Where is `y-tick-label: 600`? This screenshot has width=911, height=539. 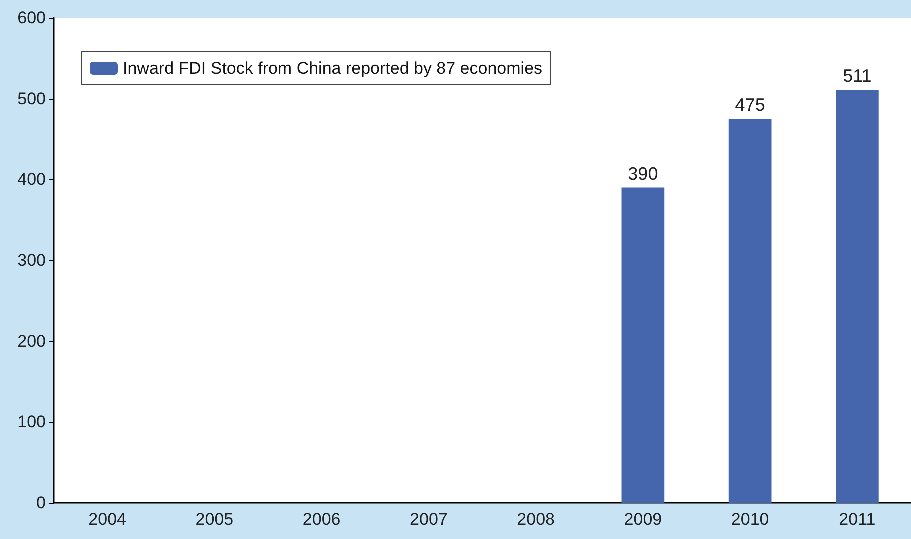
y-tick-label: 600 is located at coordinates (32, 18).